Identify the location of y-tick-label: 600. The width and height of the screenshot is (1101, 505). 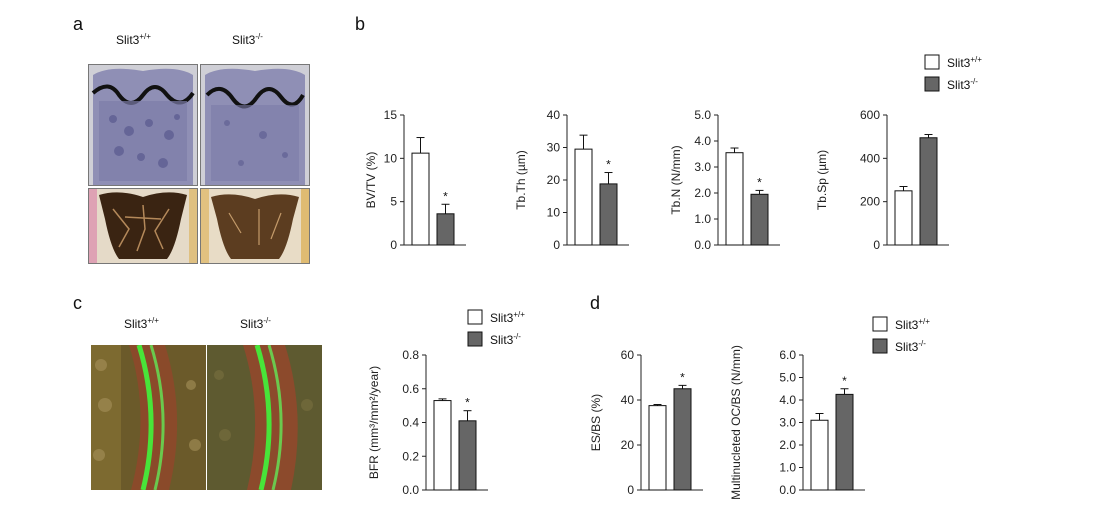
(870, 115).